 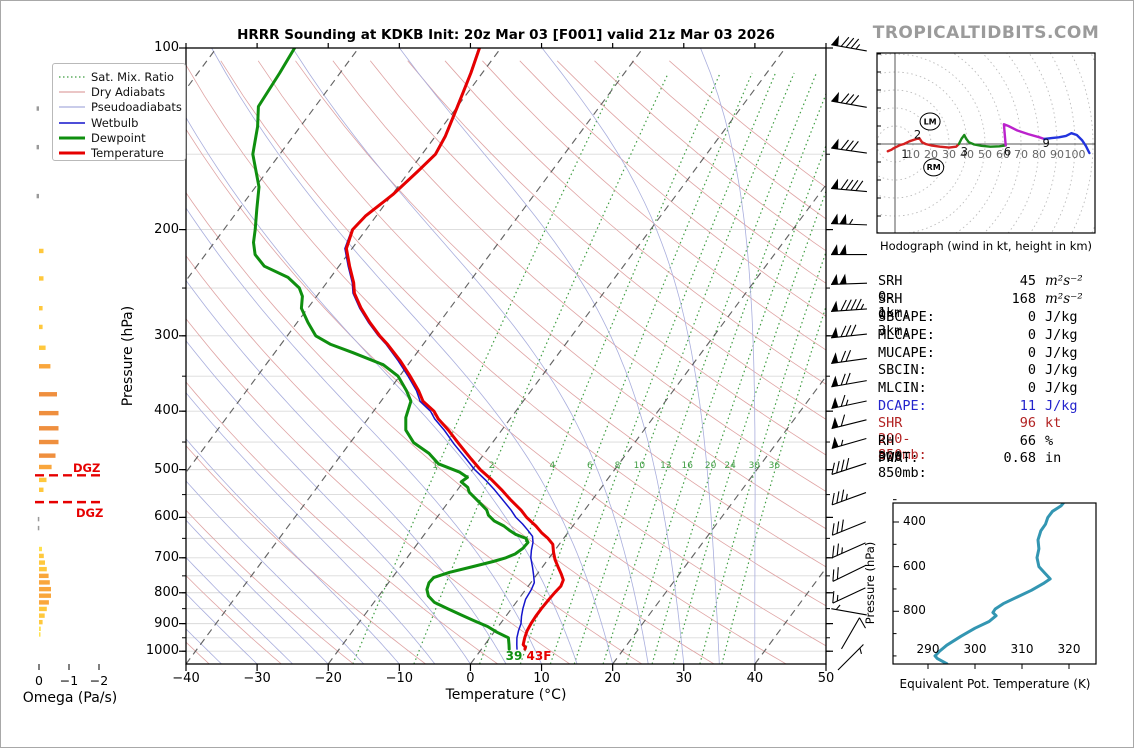 I want to click on hodograph-speed-label: 40, so click(x=967, y=154).